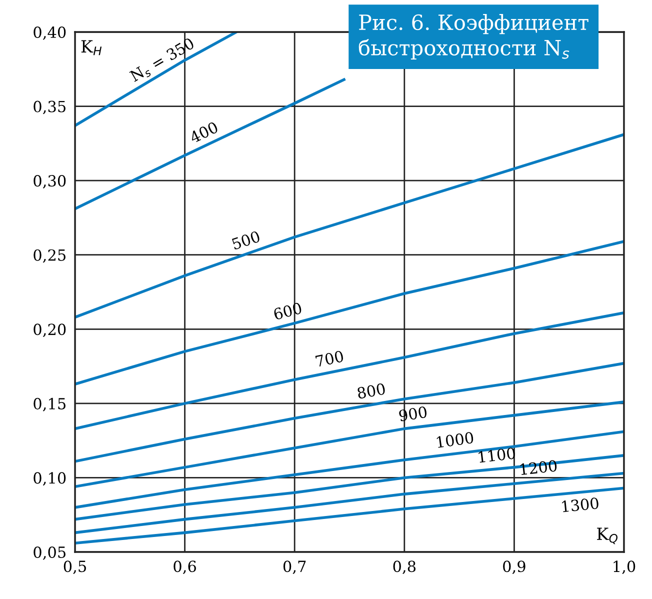 The image size is (652, 599). Describe the element at coordinates (246, 240) in the screenshot. I see `text: 500` at that location.